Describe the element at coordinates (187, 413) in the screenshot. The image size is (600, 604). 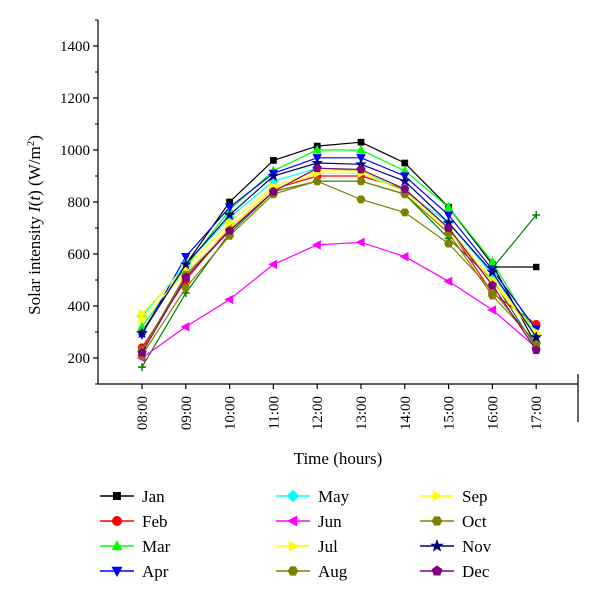
I see `x-tick-label: 09:00` at that location.